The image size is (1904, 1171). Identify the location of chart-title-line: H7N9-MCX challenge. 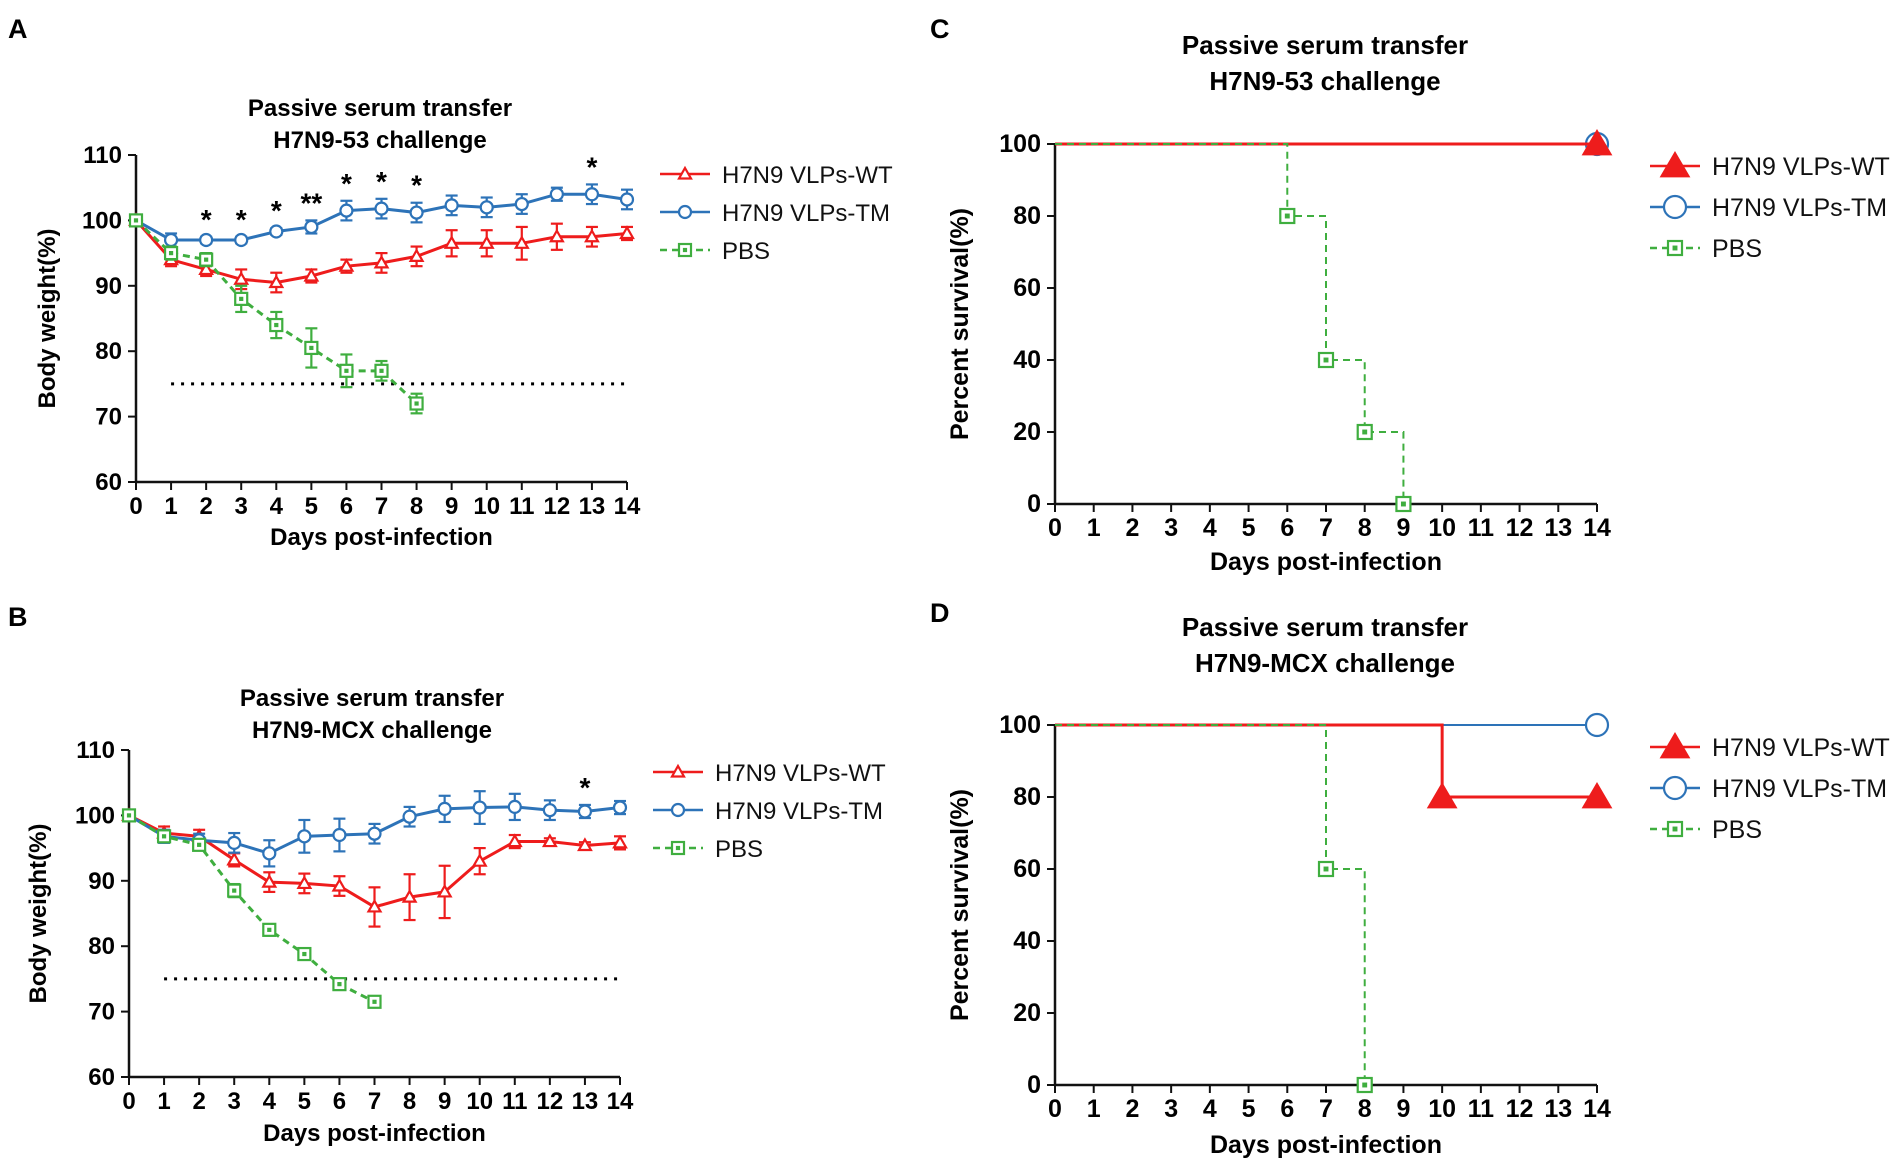
(1325, 663).